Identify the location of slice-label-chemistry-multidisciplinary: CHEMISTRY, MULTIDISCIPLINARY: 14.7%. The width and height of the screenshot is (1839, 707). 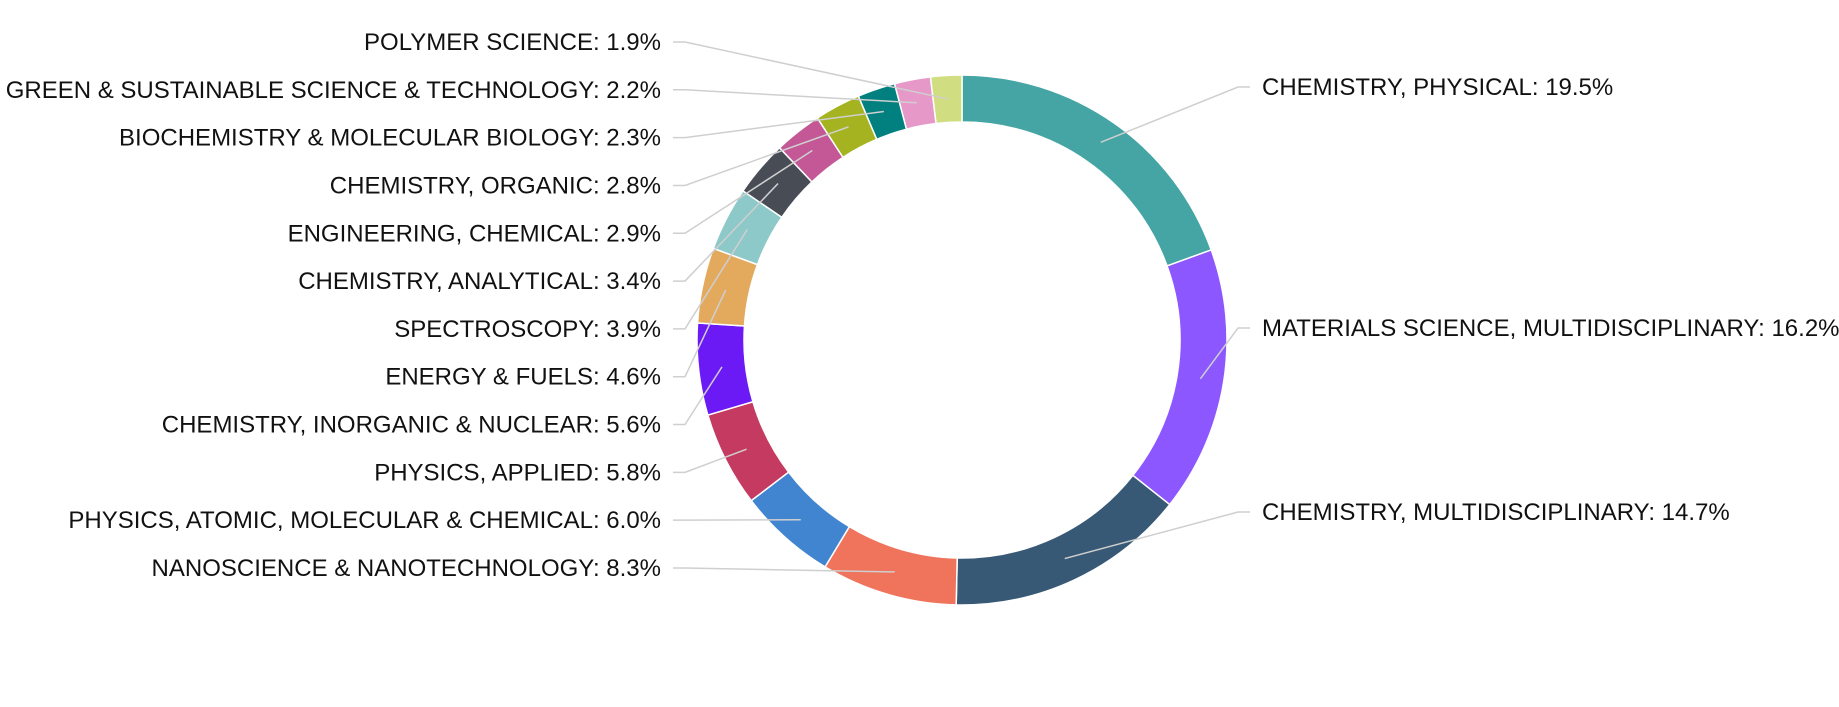
(1496, 512).